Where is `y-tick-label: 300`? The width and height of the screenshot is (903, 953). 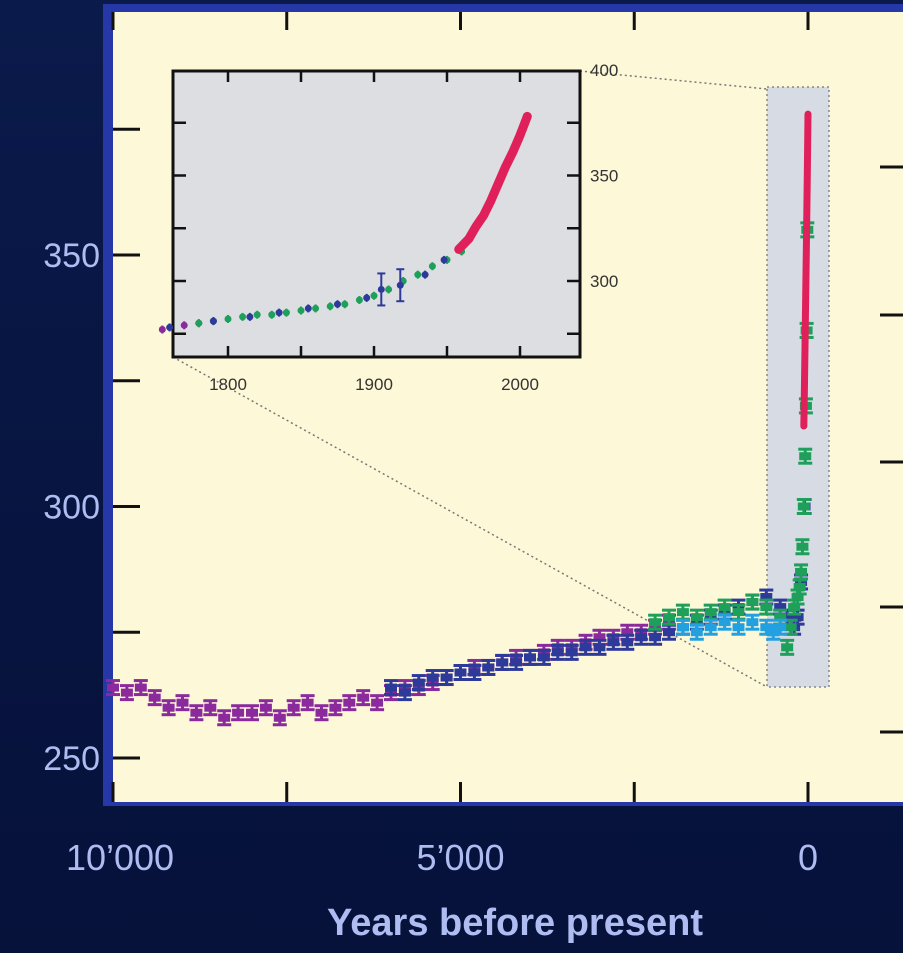 y-tick-label: 300 is located at coordinates (71, 508).